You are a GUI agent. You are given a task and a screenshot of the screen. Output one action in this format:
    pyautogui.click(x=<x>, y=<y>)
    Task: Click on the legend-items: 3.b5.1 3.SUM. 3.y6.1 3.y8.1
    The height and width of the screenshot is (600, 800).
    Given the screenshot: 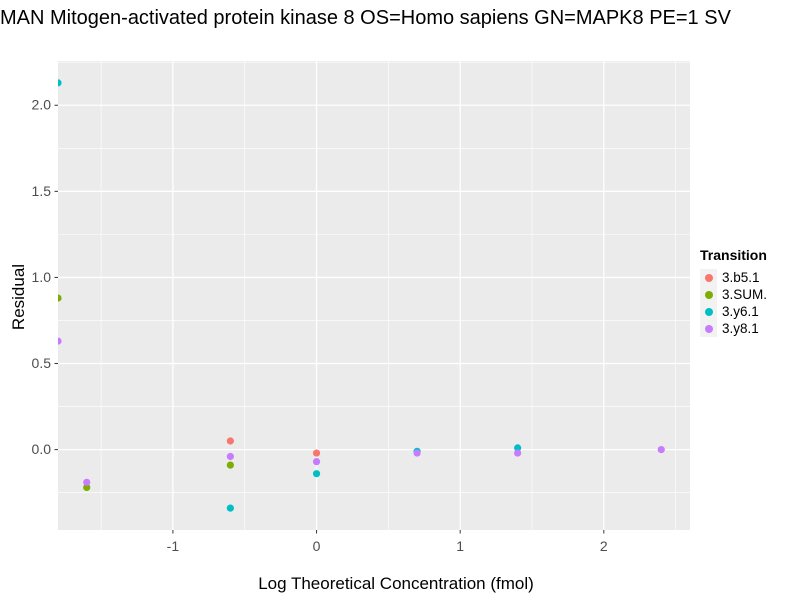 What is the action you would take?
    pyautogui.click(x=733, y=303)
    